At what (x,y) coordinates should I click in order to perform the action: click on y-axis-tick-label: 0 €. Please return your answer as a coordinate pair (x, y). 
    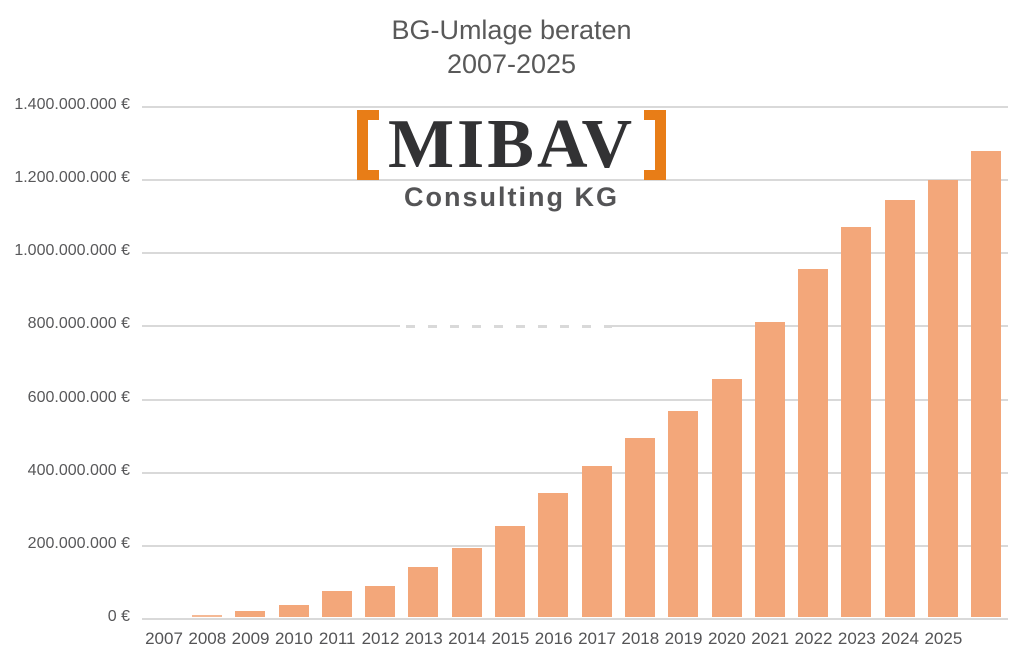
    Looking at the image, I should click on (118, 616).